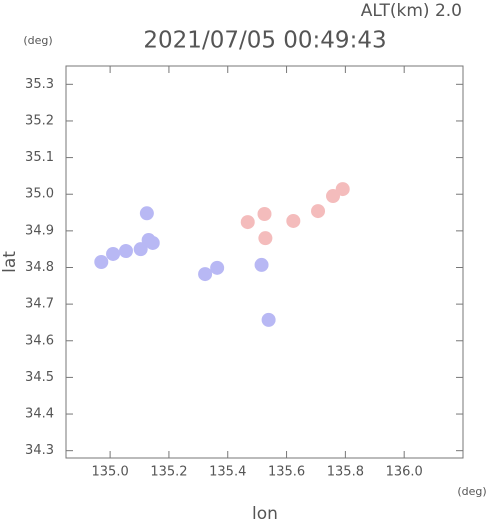  Describe the element at coordinates (404, 472) in the screenshot. I see `x-tick-label: 136.0` at that location.